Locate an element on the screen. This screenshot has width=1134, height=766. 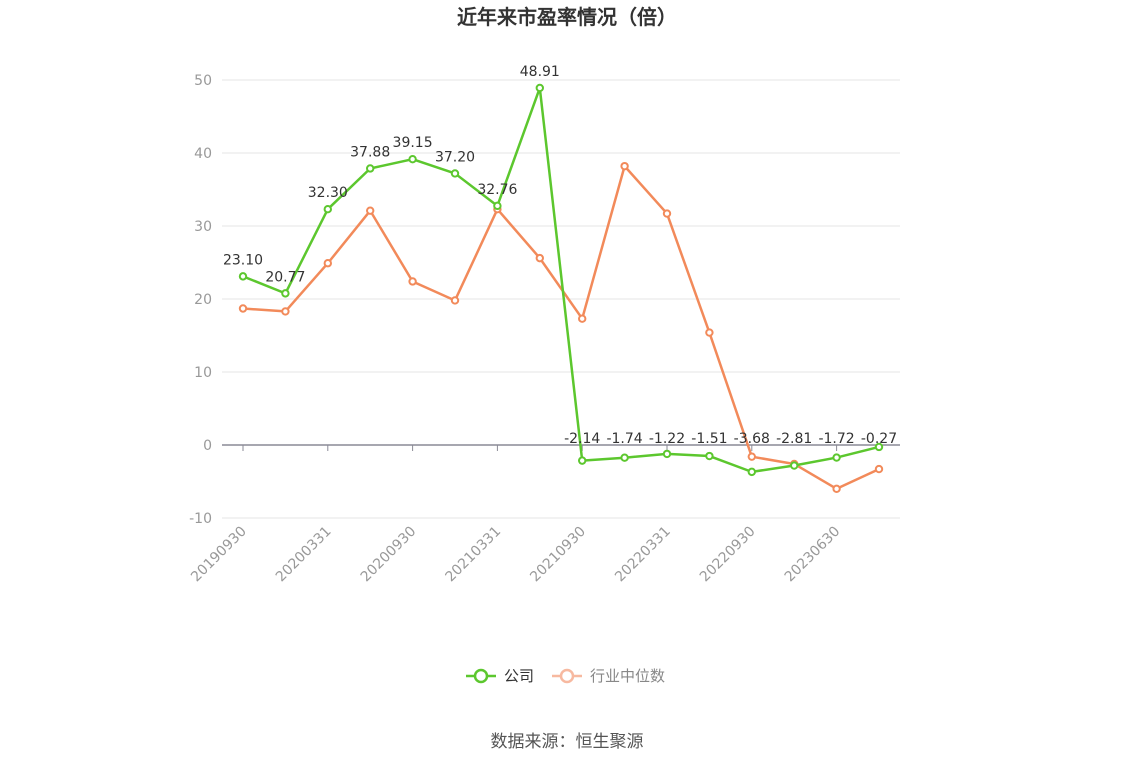
legend-item-1: 行业中位数 is located at coordinates (608, 676).